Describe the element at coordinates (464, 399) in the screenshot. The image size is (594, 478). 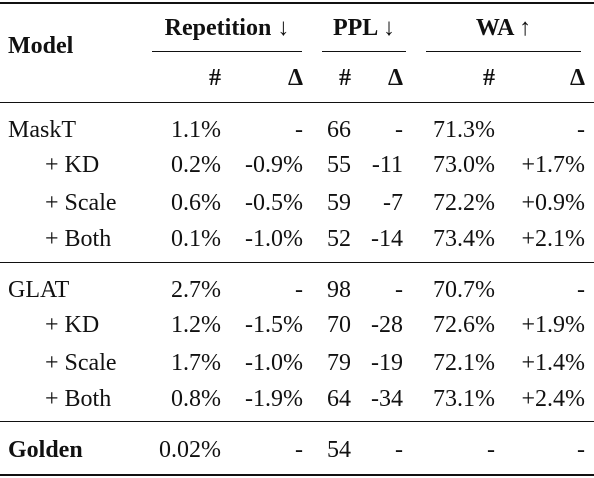
I see `cell-wa-count: 73.1%` at that location.